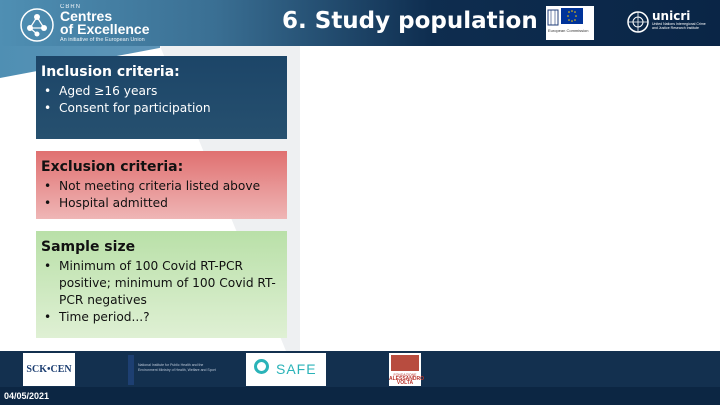 The image size is (720, 405). Describe the element at coordinates (161, 108) in the screenshot. I see `list-item: Consent for participation` at that location.